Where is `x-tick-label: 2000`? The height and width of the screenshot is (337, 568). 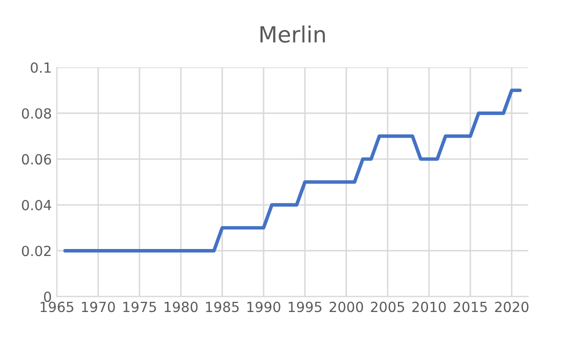 x-tick-label: 2000 is located at coordinates (347, 307).